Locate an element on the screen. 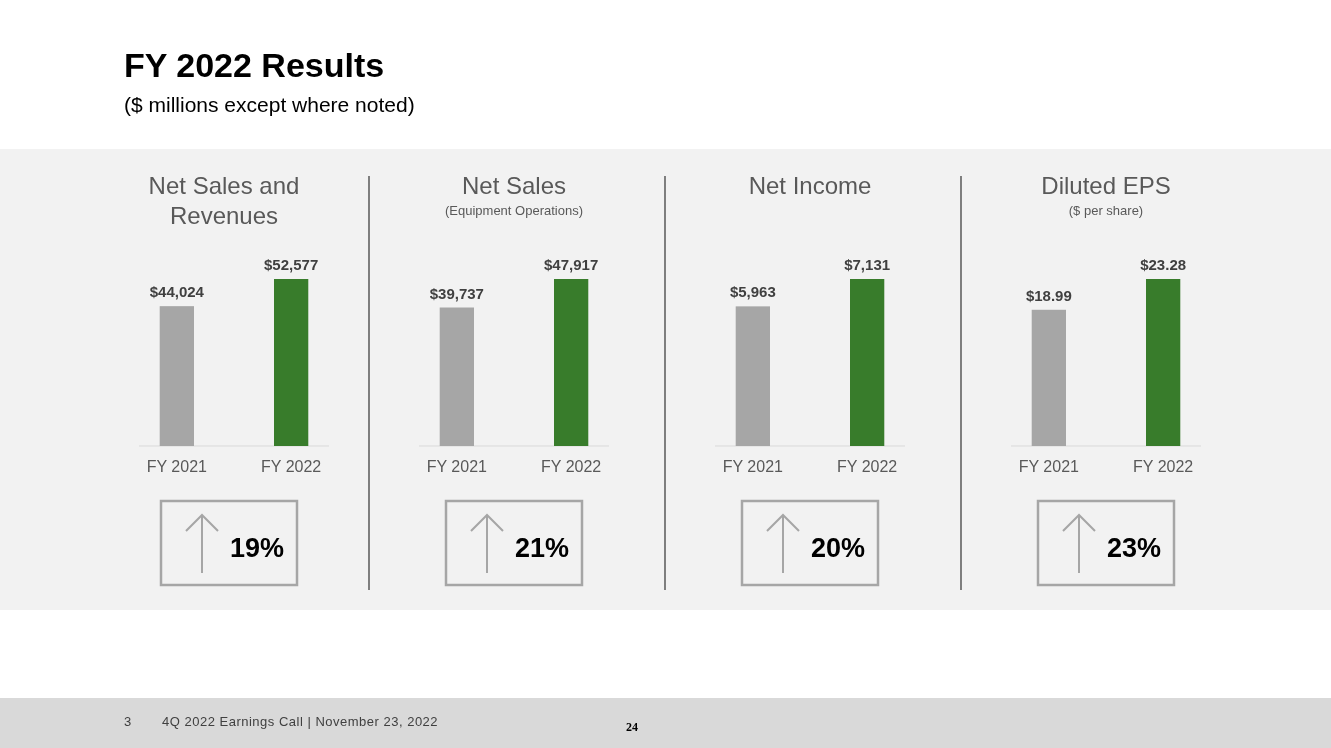 Image resolution: width=1331 pixels, height=748 pixels. text: FY 2022 Results is located at coordinates (254, 65).